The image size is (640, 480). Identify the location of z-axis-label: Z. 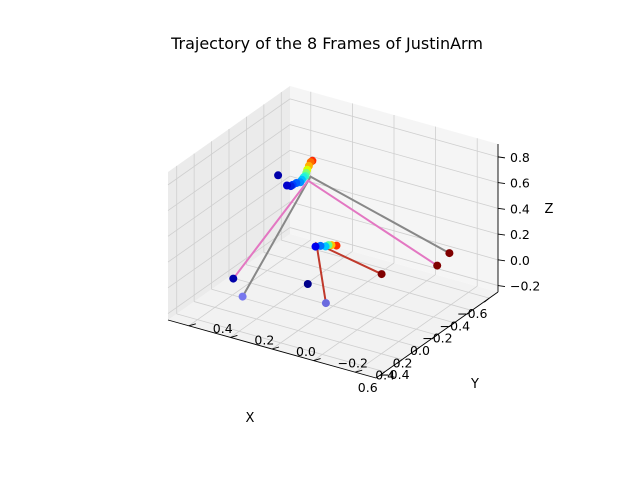
(549, 209).